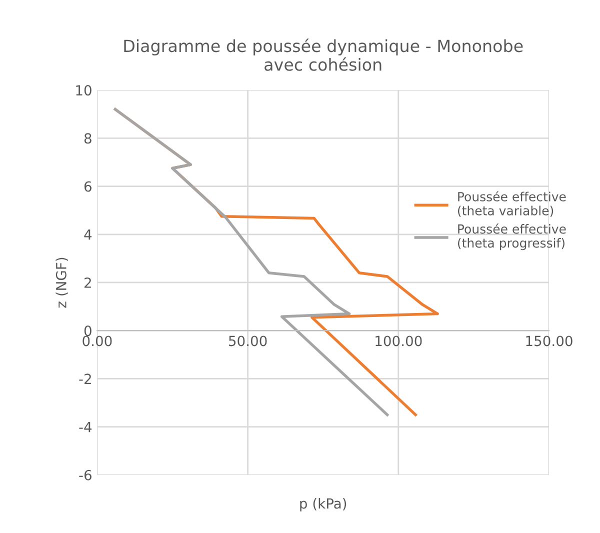  Describe the element at coordinates (84, 90) in the screenshot. I see `y-tick-label: 10` at that location.